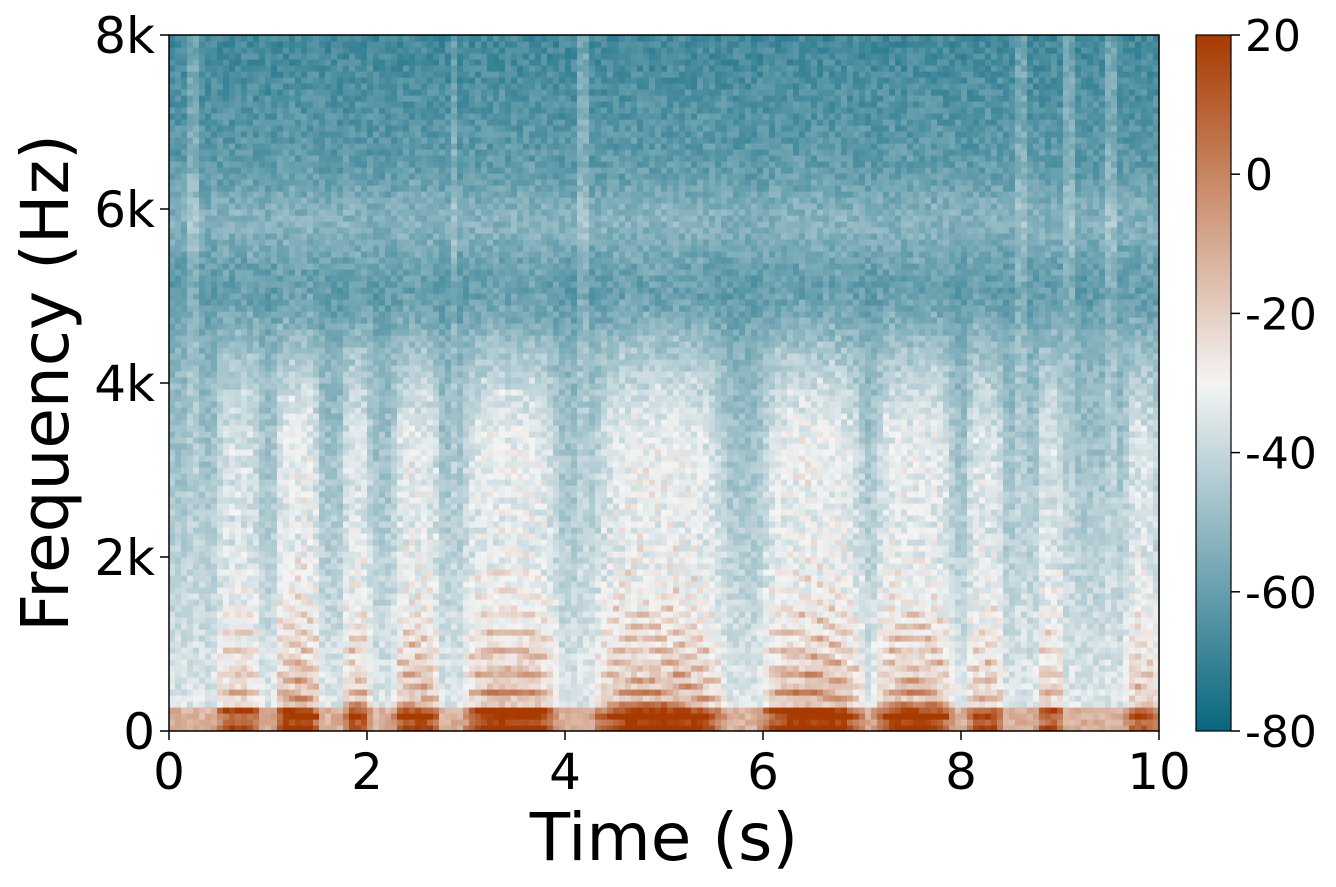 Image resolution: width=1336 pixels, height=887 pixels. I want to click on colorbar-tick-label: -60, so click(1281, 593).